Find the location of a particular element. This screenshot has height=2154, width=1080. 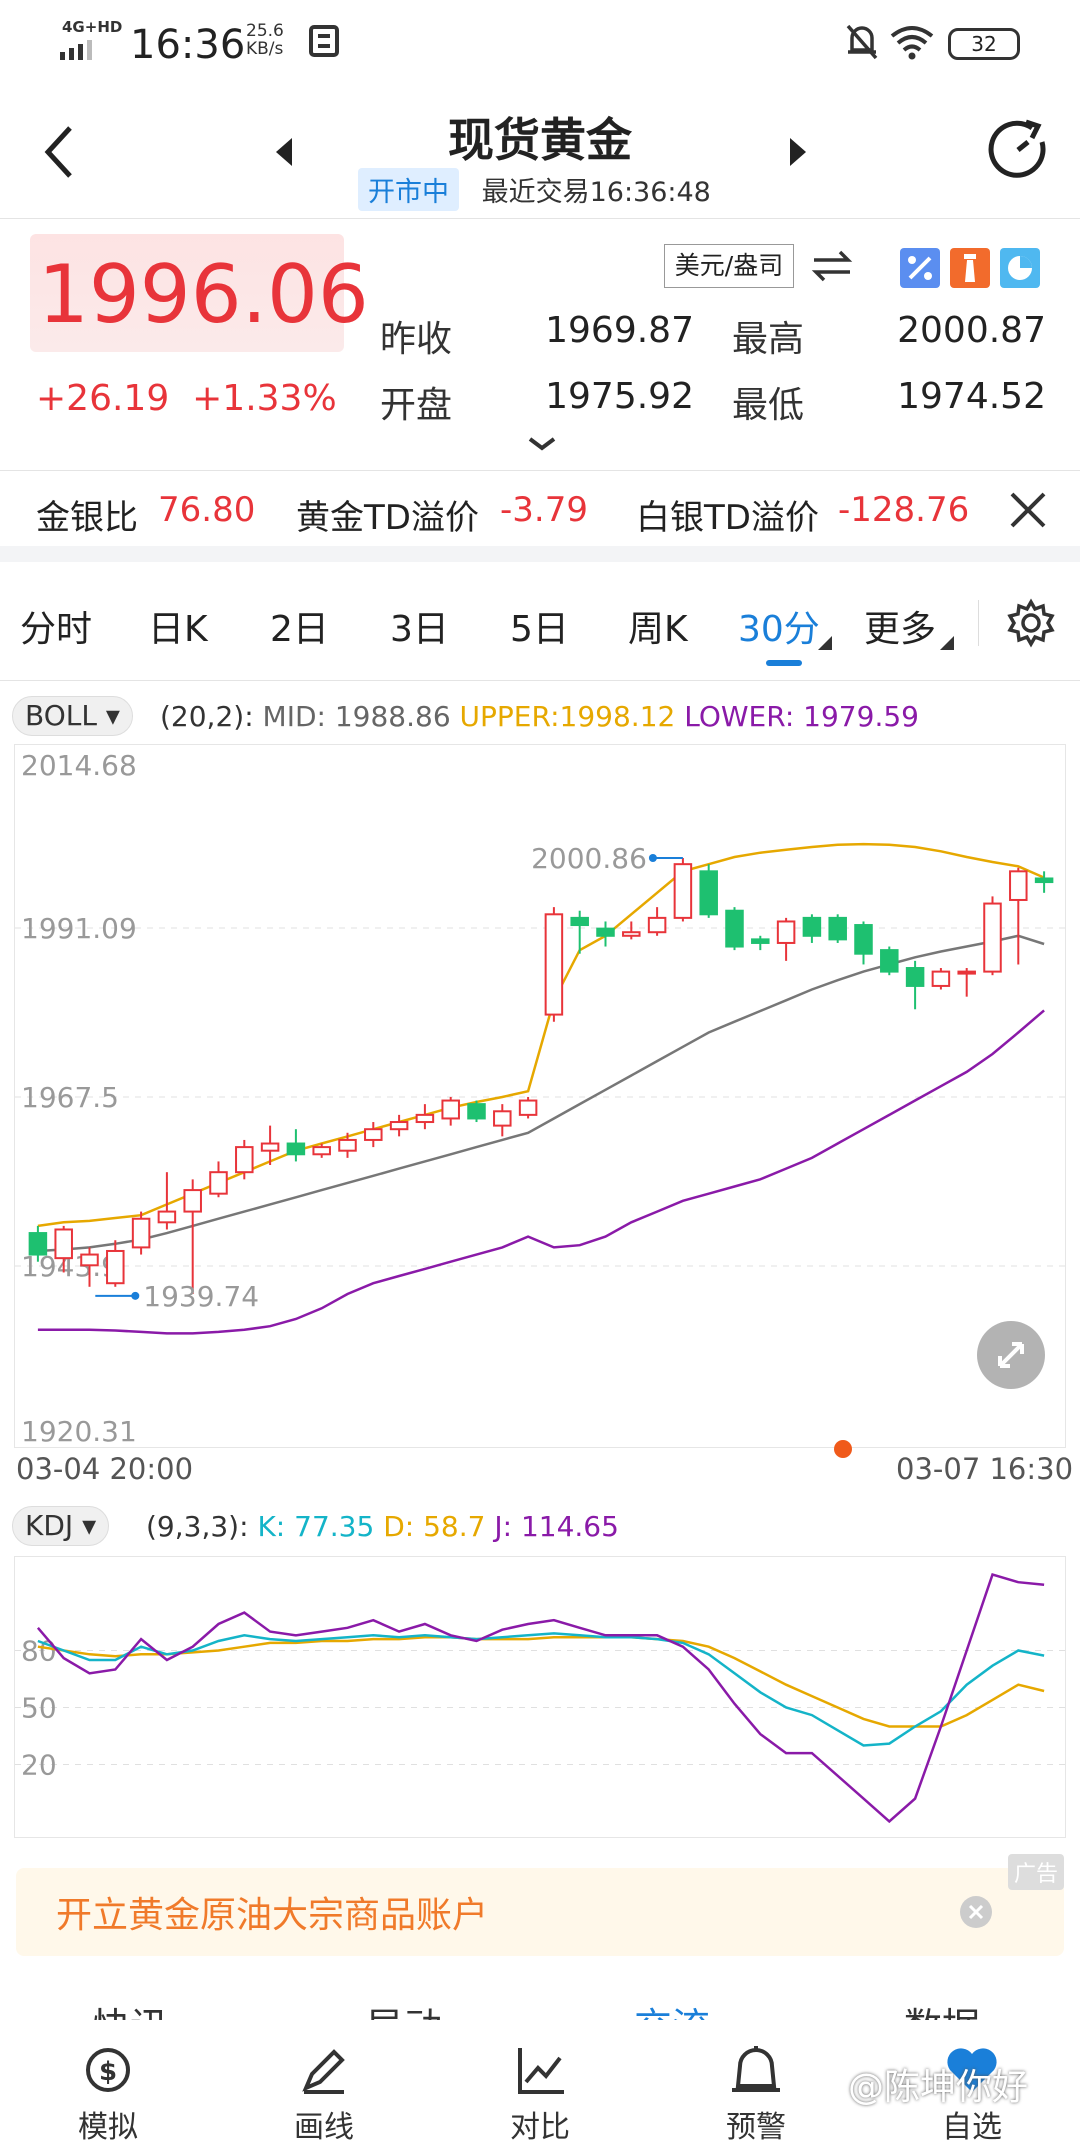

tab-3day: 3日 is located at coordinates (419, 629).